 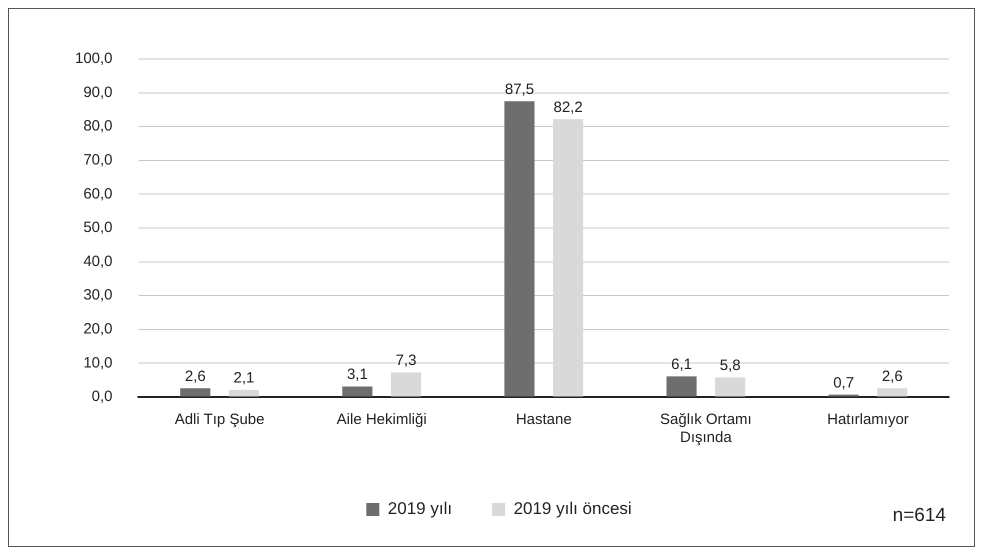 I want to click on data-label: 2,1, so click(x=243, y=378).